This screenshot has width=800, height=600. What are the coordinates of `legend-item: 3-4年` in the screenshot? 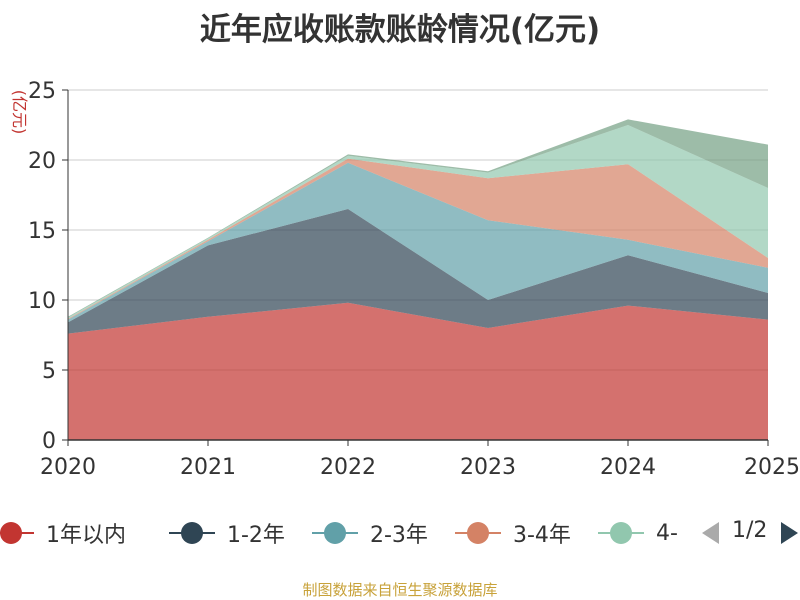 It's located at (512, 533).